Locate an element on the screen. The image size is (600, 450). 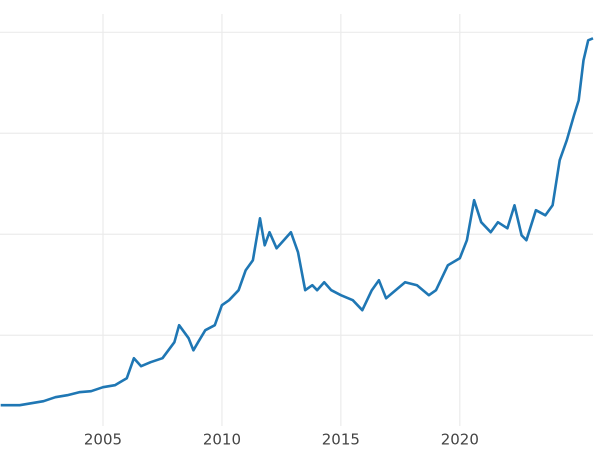
x-tick-label: 2020 is located at coordinates (460, 440).